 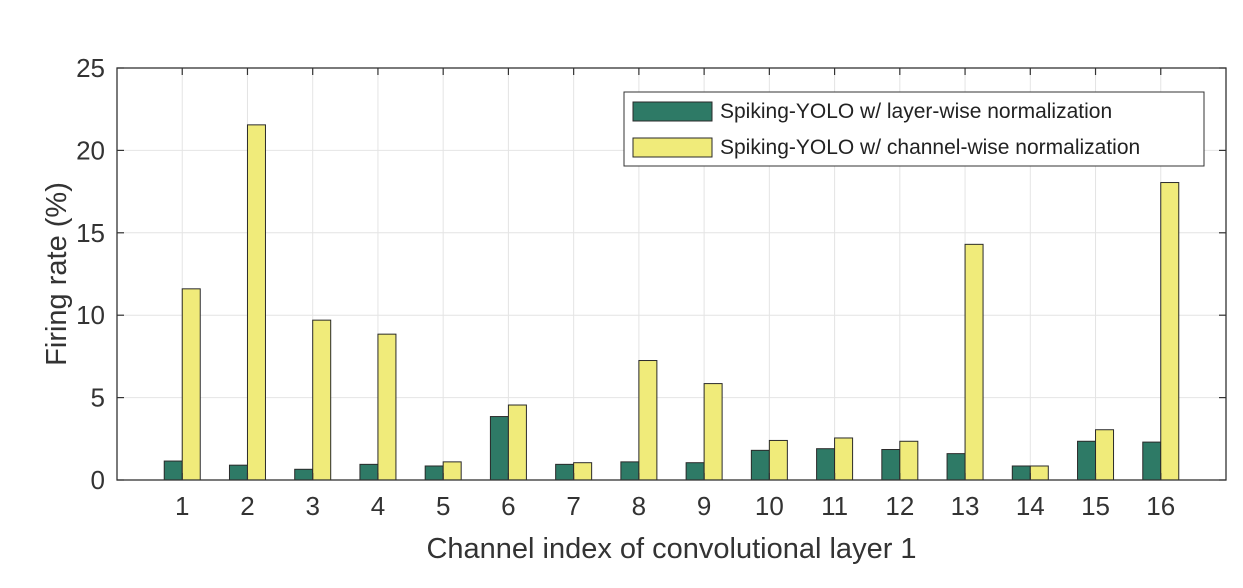 What do you see at coordinates (378, 506) in the screenshot?
I see `x-tick-label: 4` at bounding box center [378, 506].